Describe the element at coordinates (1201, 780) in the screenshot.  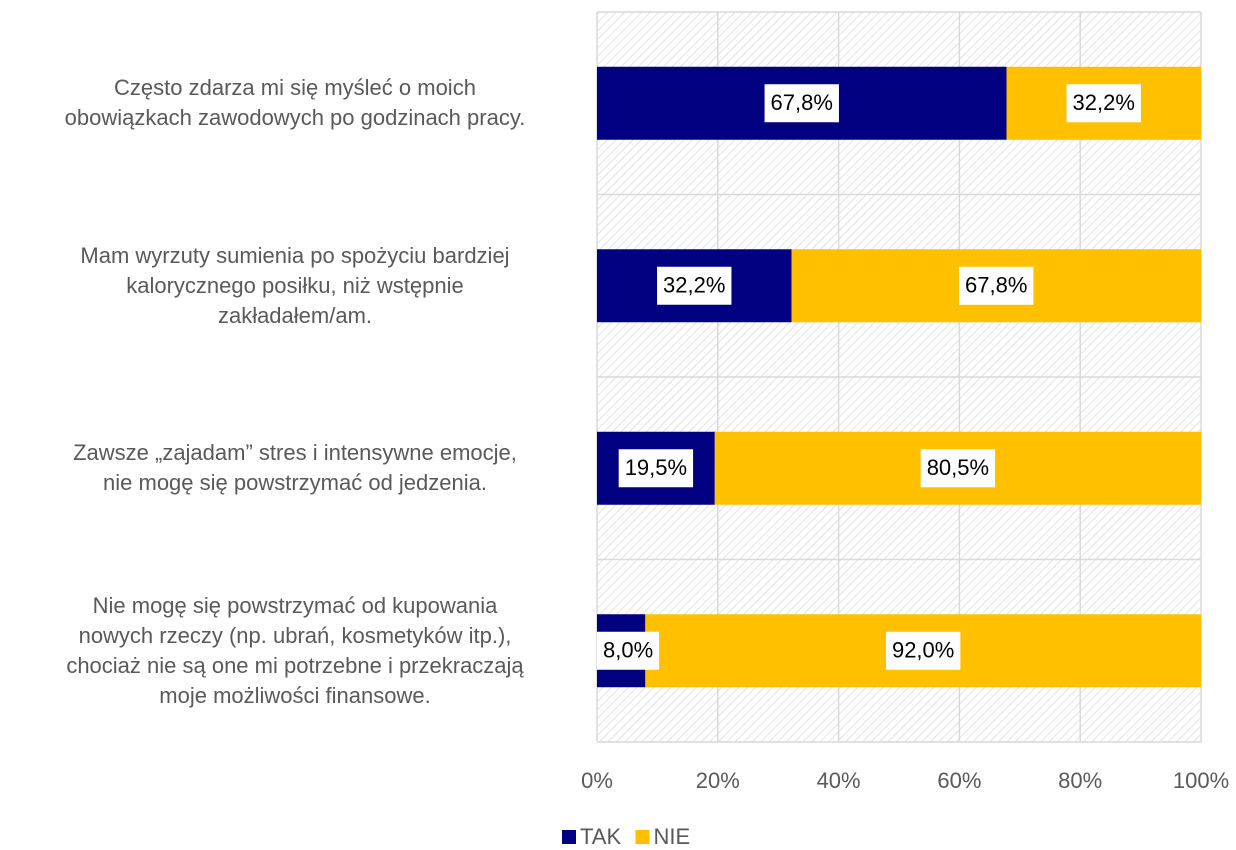
I see `x-tick-label: 100%` at that location.